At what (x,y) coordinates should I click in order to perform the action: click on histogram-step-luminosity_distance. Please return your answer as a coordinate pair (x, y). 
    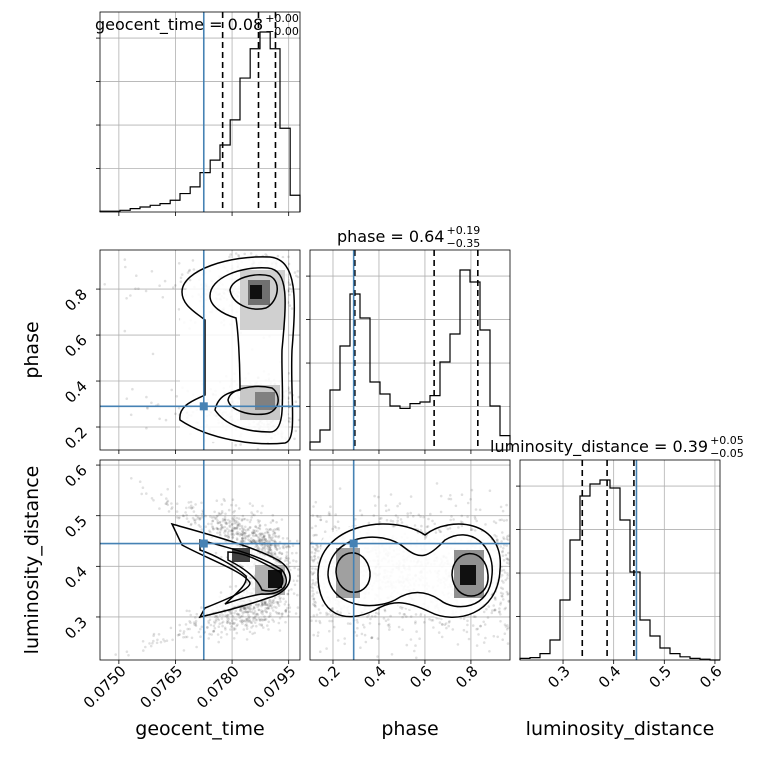
    Looking at the image, I should click on (619, 570).